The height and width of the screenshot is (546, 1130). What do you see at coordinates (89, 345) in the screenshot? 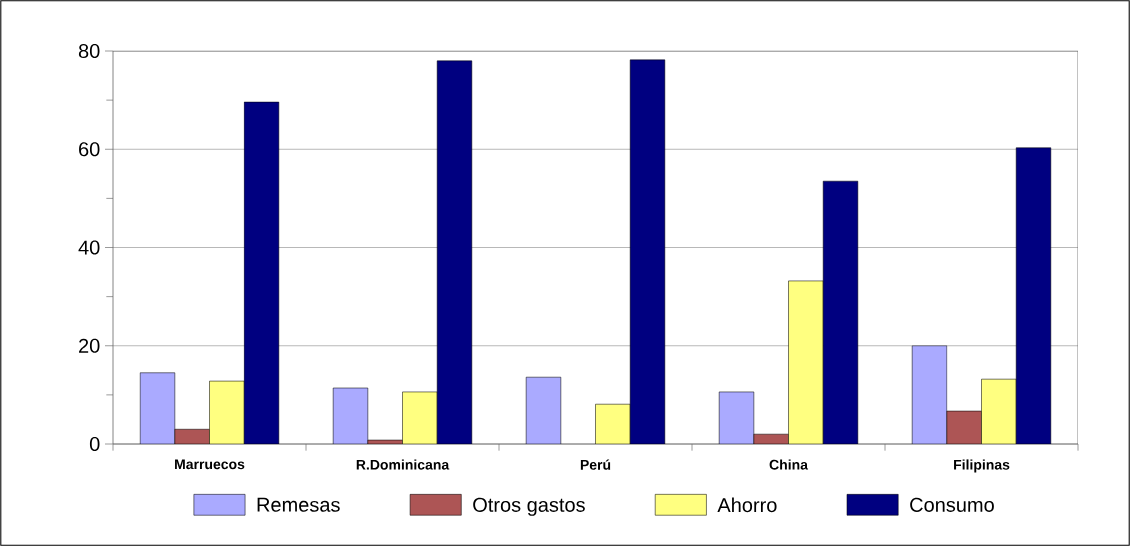
I see `y-tick-label: 20` at bounding box center [89, 345].